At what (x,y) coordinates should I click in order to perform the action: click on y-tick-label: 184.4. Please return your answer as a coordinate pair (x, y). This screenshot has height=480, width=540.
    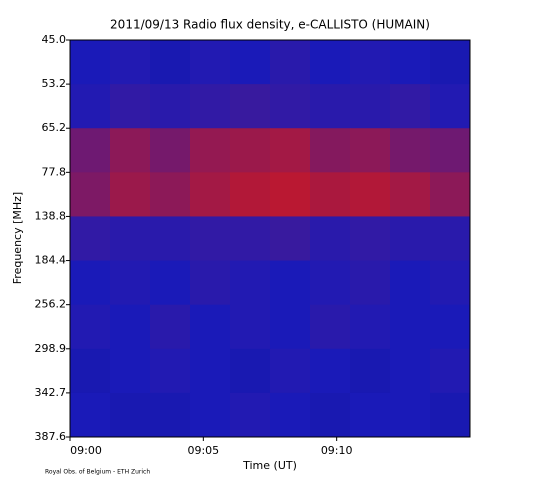
    Looking at the image, I should click on (51, 260).